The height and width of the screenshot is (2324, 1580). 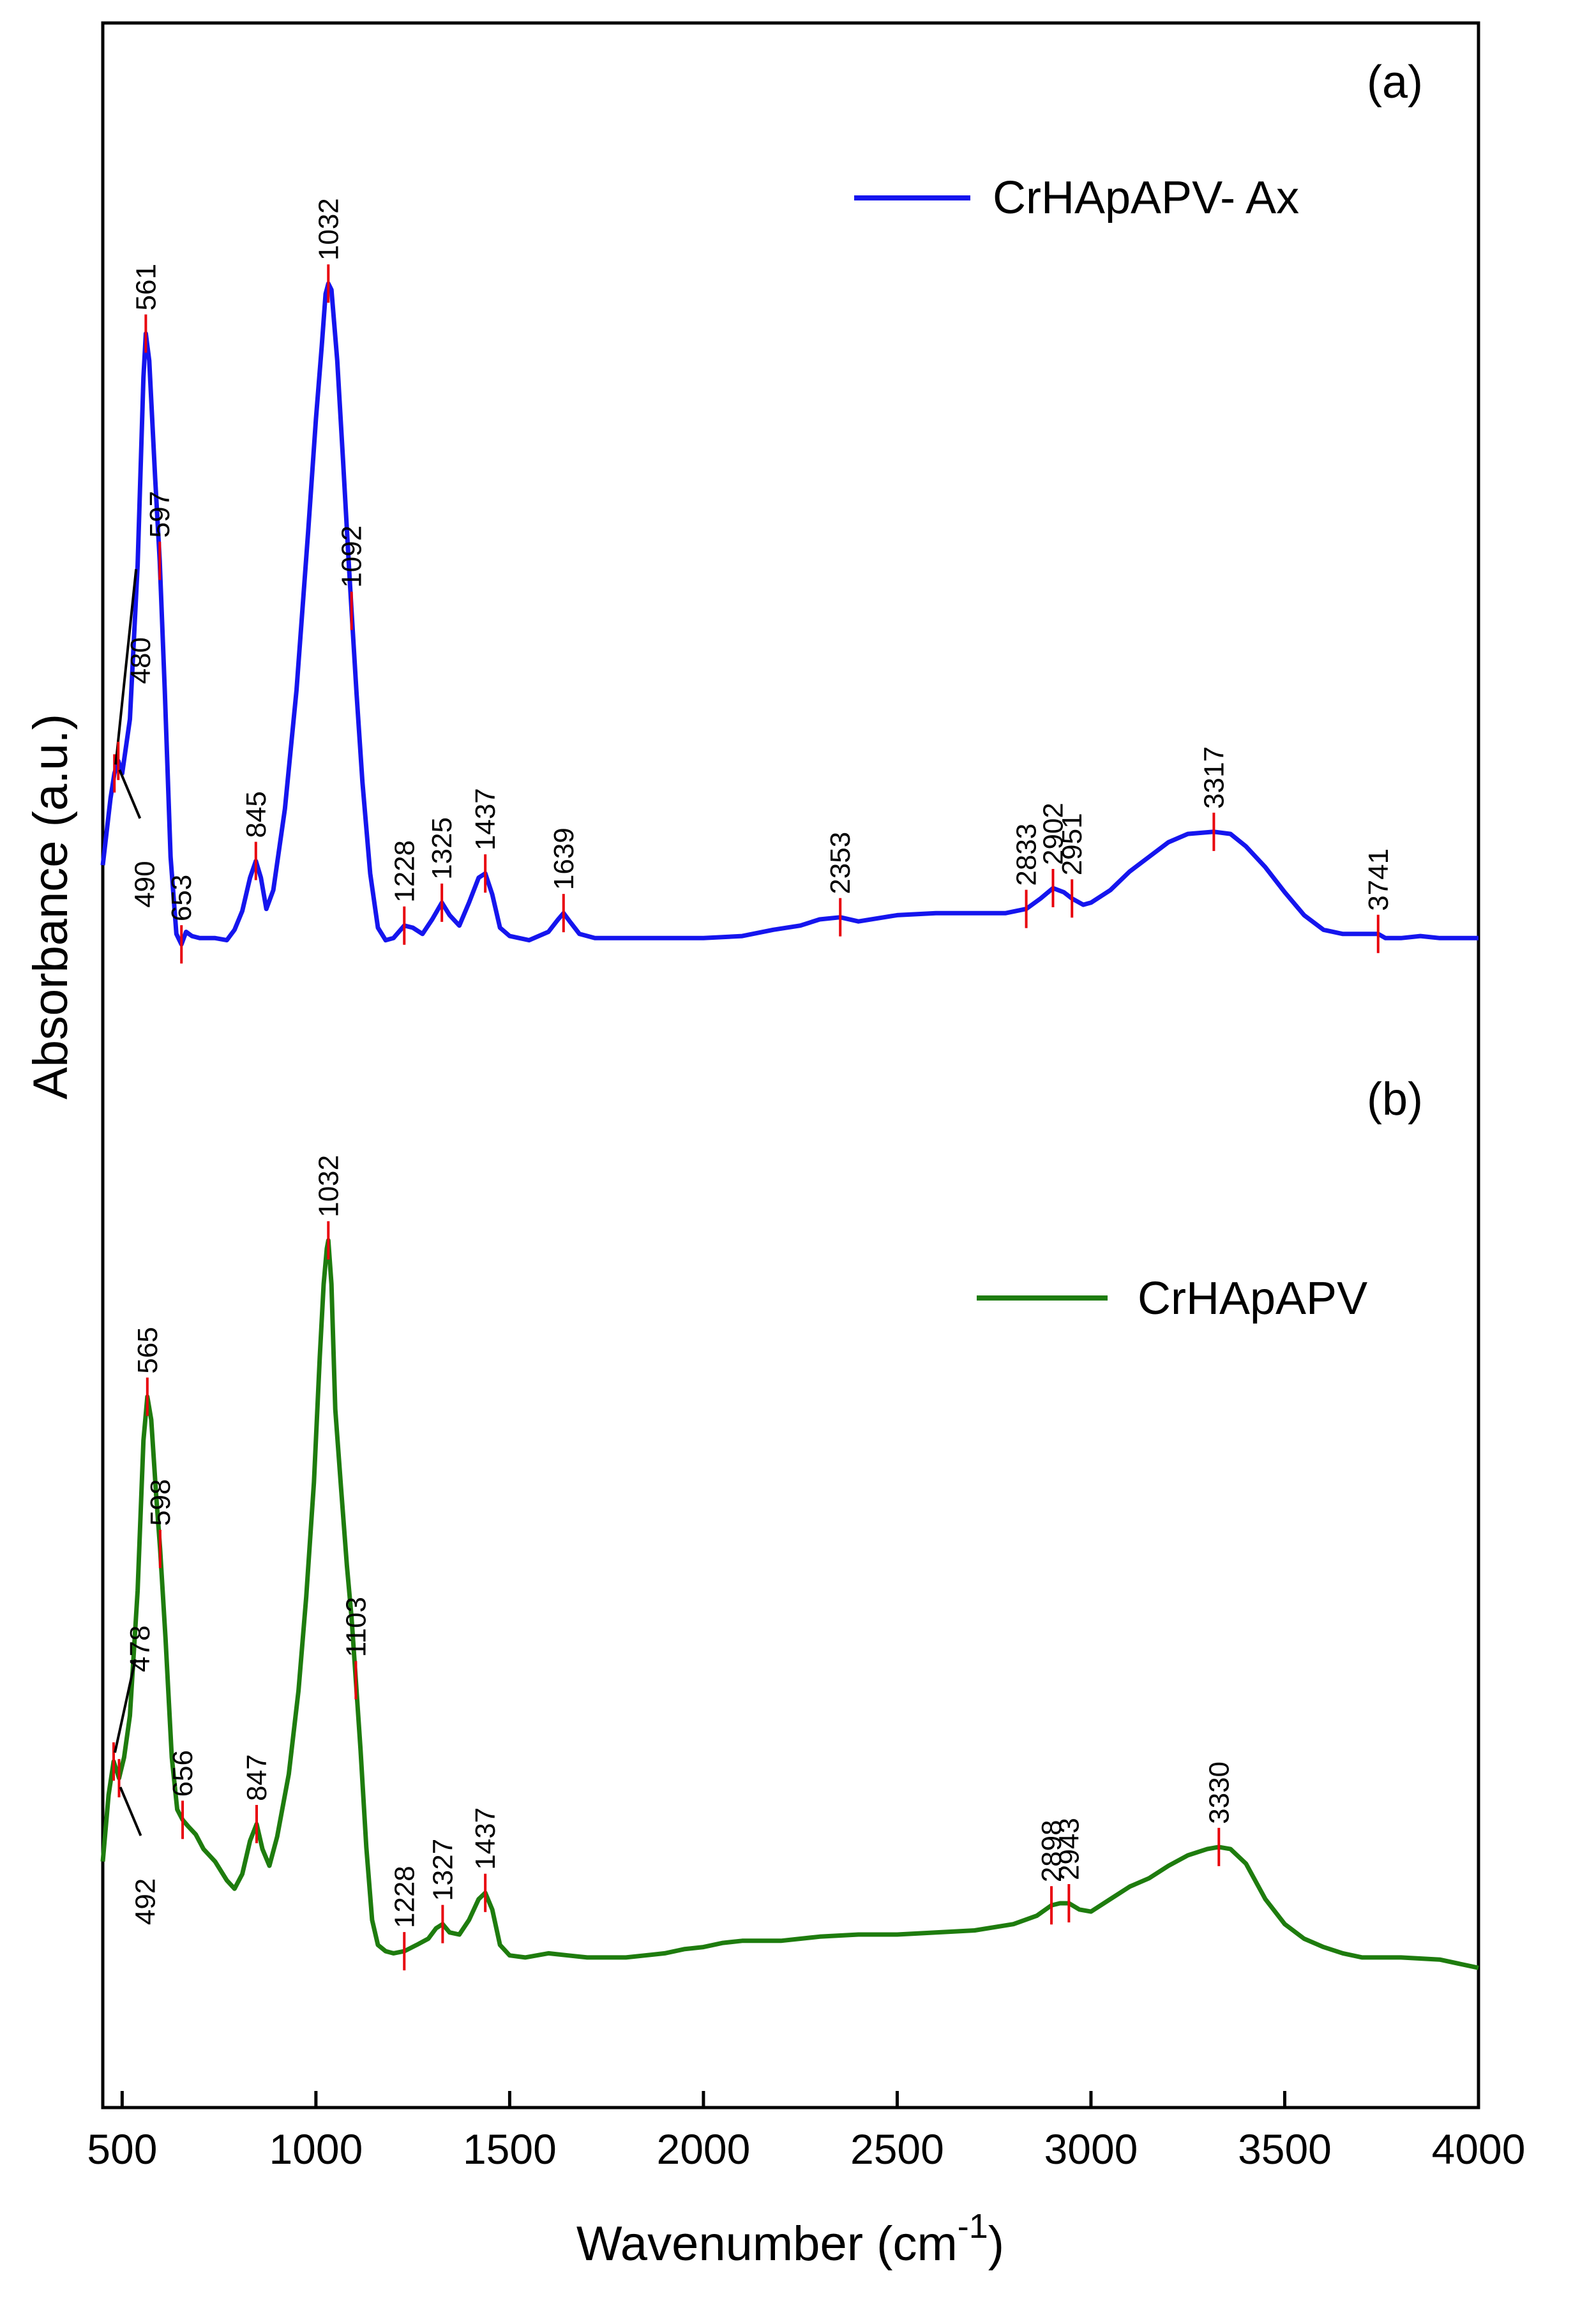 What do you see at coordinates (181, 898) in the screenshot?
I see `peak-label: 653` at bounding box center [181, 898].